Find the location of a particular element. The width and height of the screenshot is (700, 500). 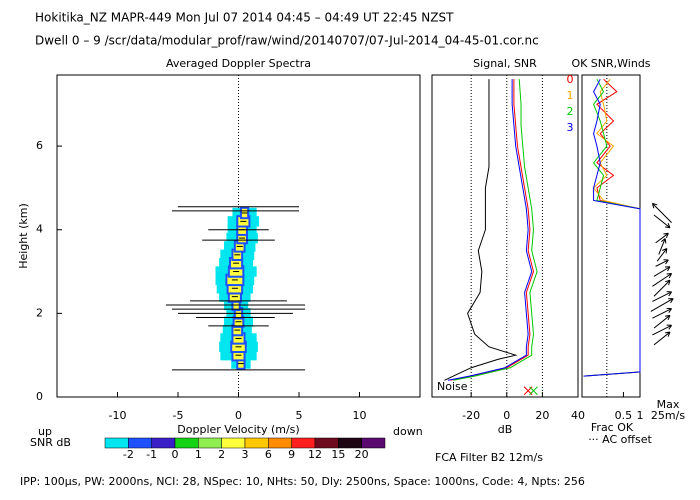

x-tick-label: -10 is located at coordinates (118, 415).